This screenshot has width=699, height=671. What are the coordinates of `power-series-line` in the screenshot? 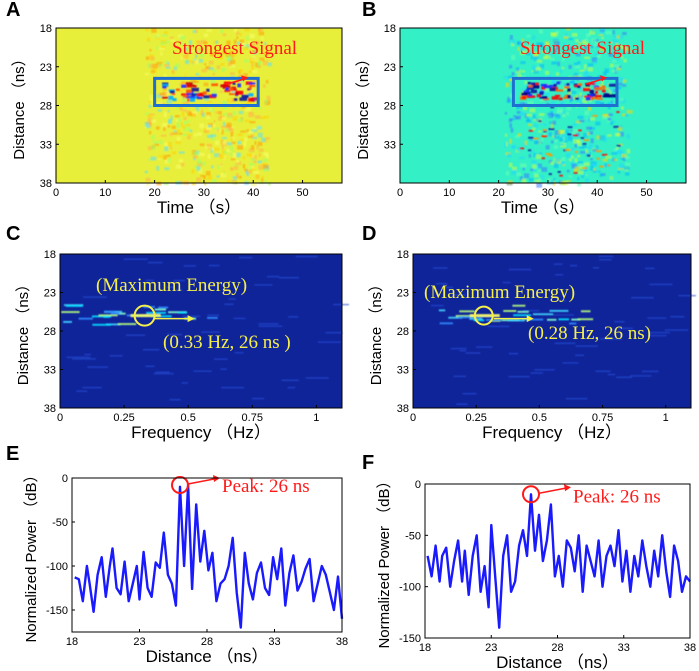 It's located at (209, 556).